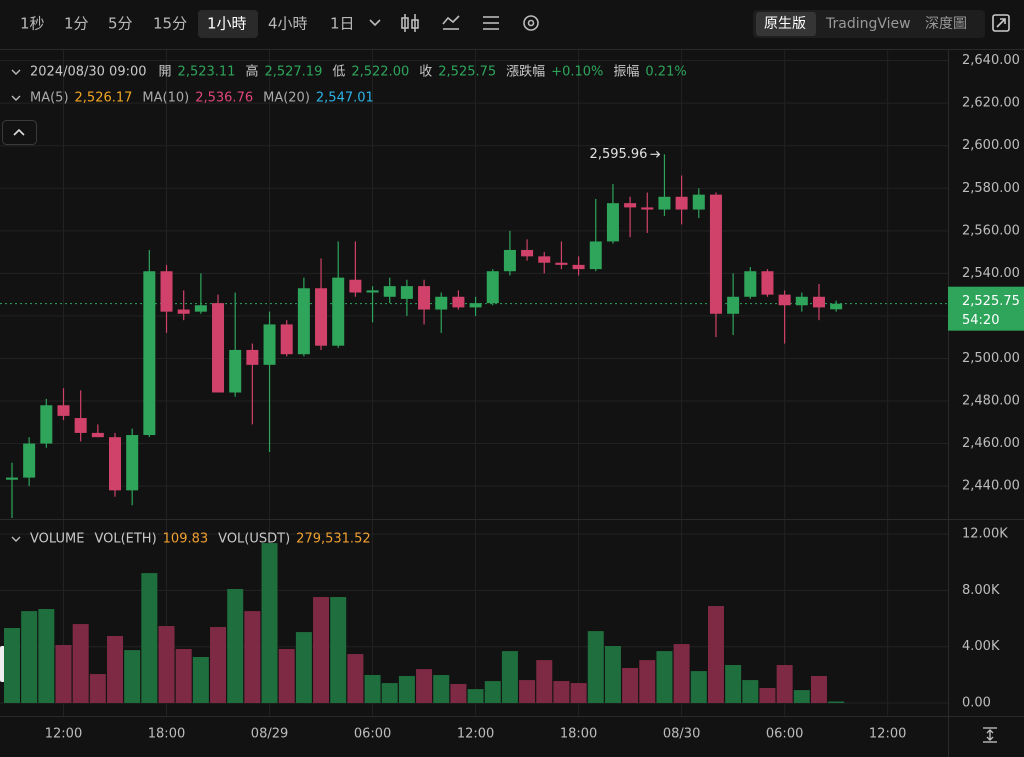  What do you see at coordinates (224, 98) in the screenshot?
I see `ma-value: 2,536.76` at bounding box center [224, 98].